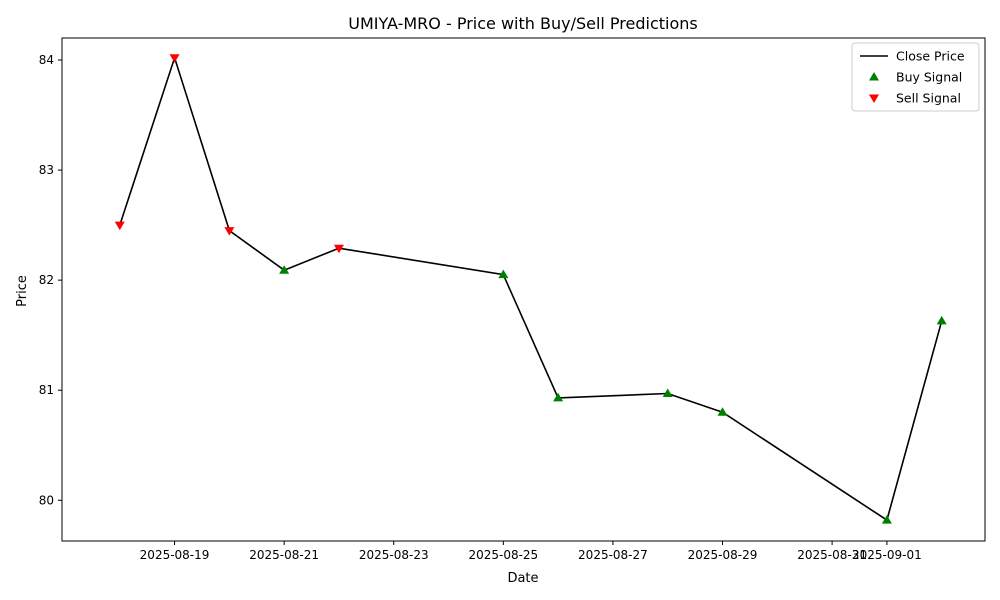 Image resolution: width=1000 pixels, height=600 pixels. I want to click on y-tick-label: 82, so click(46, 280).